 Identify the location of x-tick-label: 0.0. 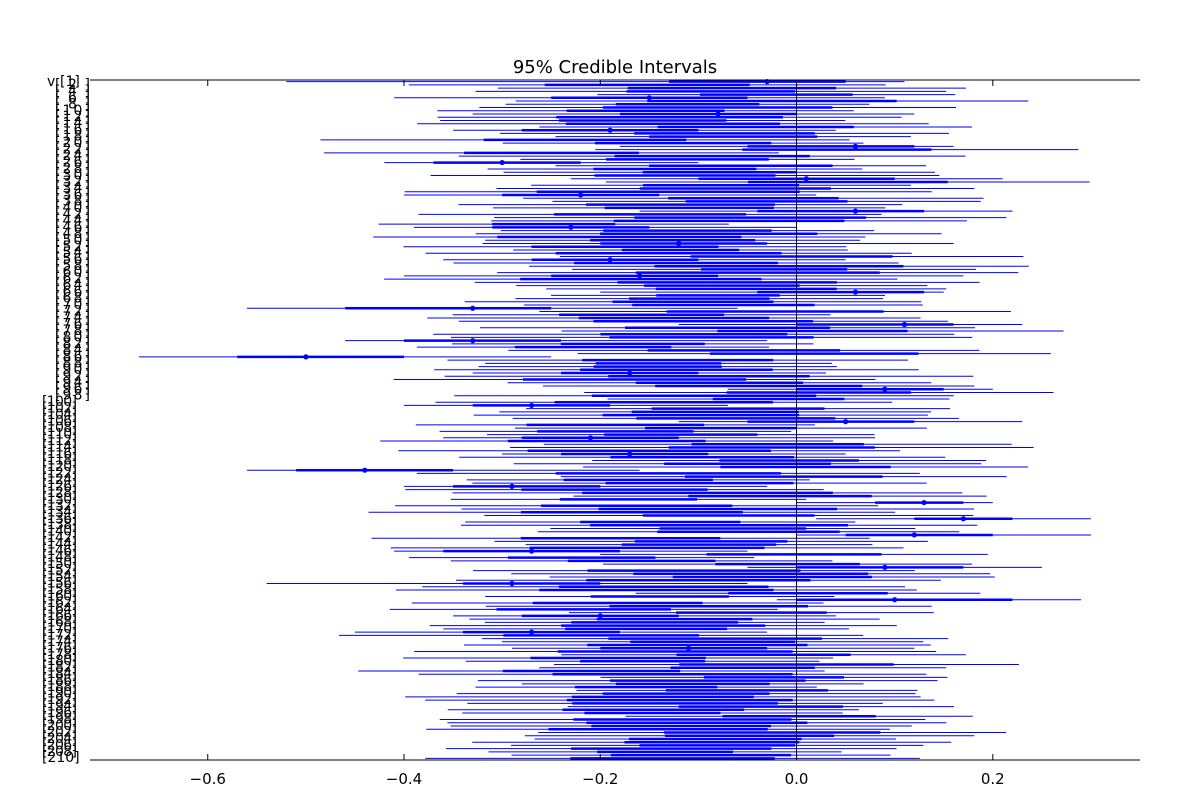
(797, 779).